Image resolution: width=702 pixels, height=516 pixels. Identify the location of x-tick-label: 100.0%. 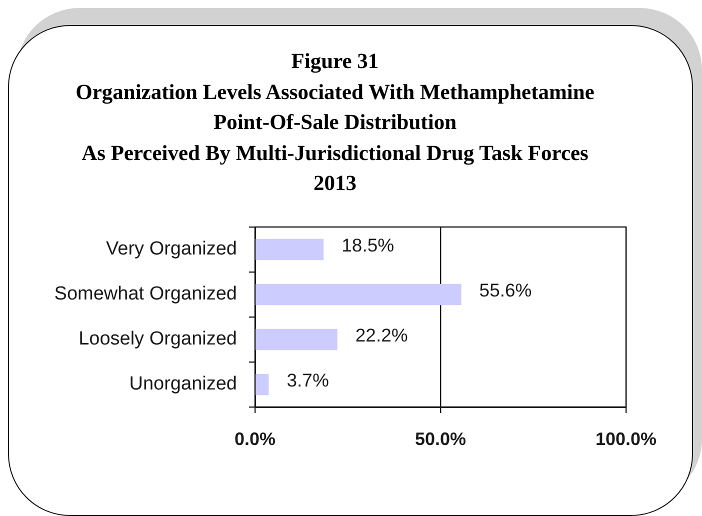
(626, 438).